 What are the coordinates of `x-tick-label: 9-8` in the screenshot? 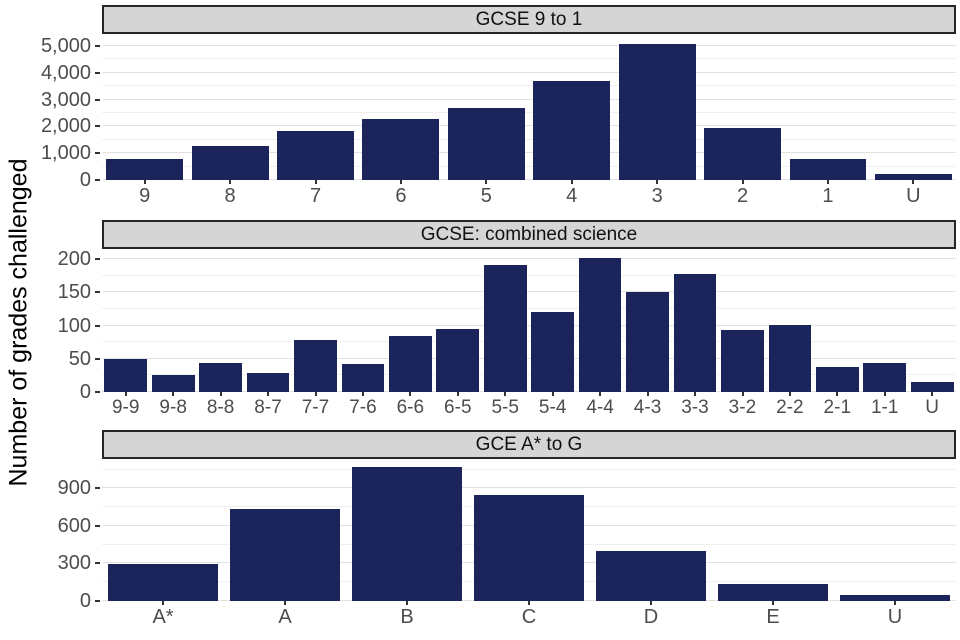 It's located at (173, 407).